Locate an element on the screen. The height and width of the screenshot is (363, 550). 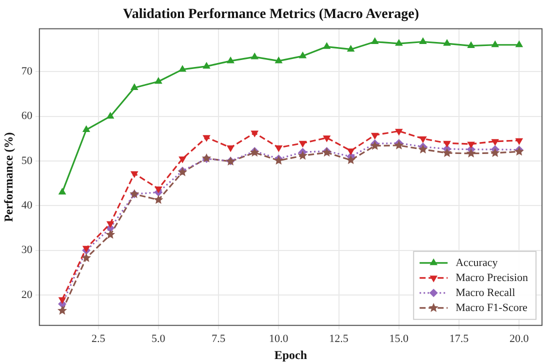
y-tick-label: 60 is located at coordinates (27, 116).